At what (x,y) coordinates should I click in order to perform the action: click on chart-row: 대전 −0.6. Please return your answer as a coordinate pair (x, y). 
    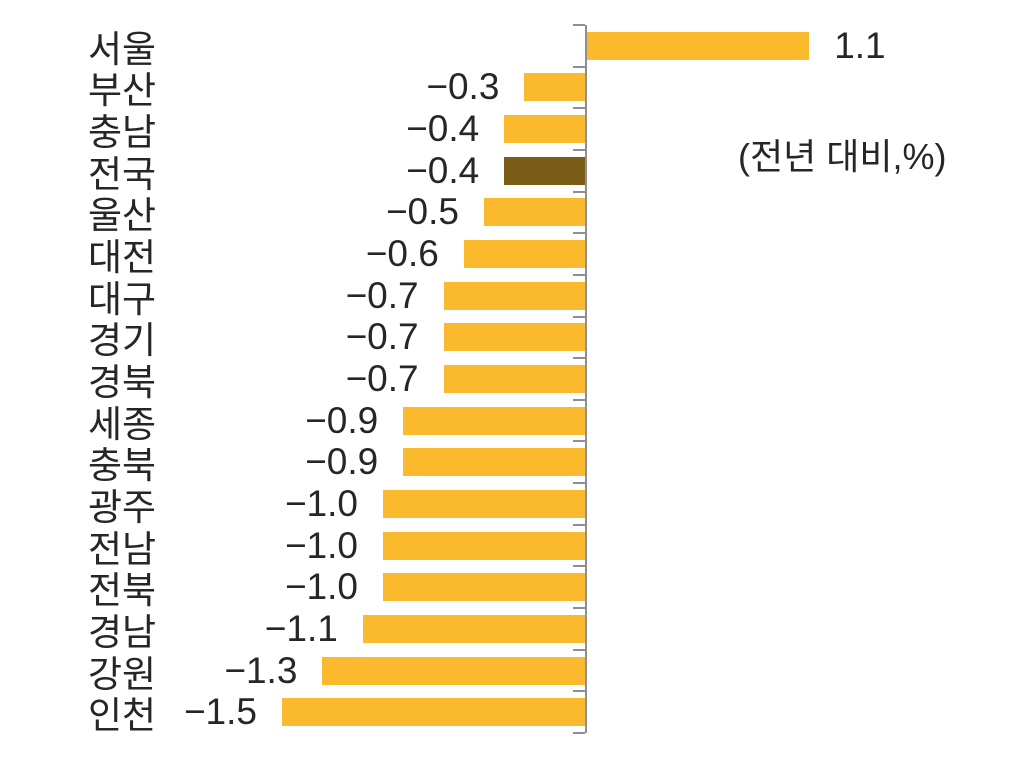
    Looking at the image, I should click on (510, 255).